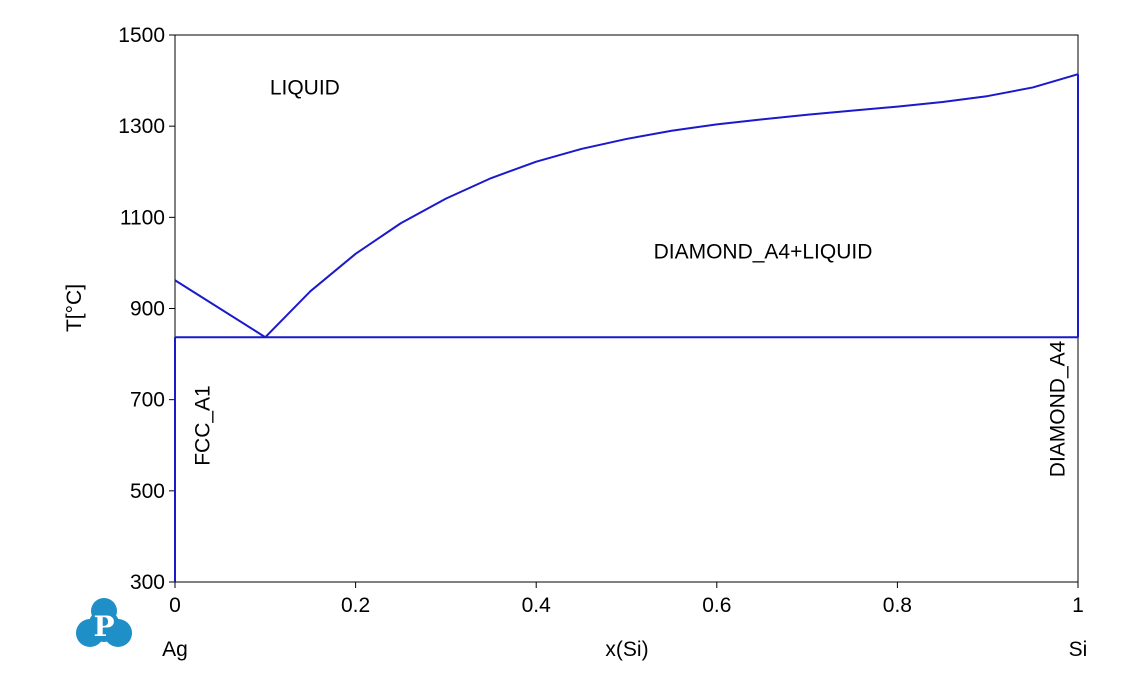 This screenshot has height=696, width=1125. I want to click on x-tick-label: 0.6, so click(716, 605).